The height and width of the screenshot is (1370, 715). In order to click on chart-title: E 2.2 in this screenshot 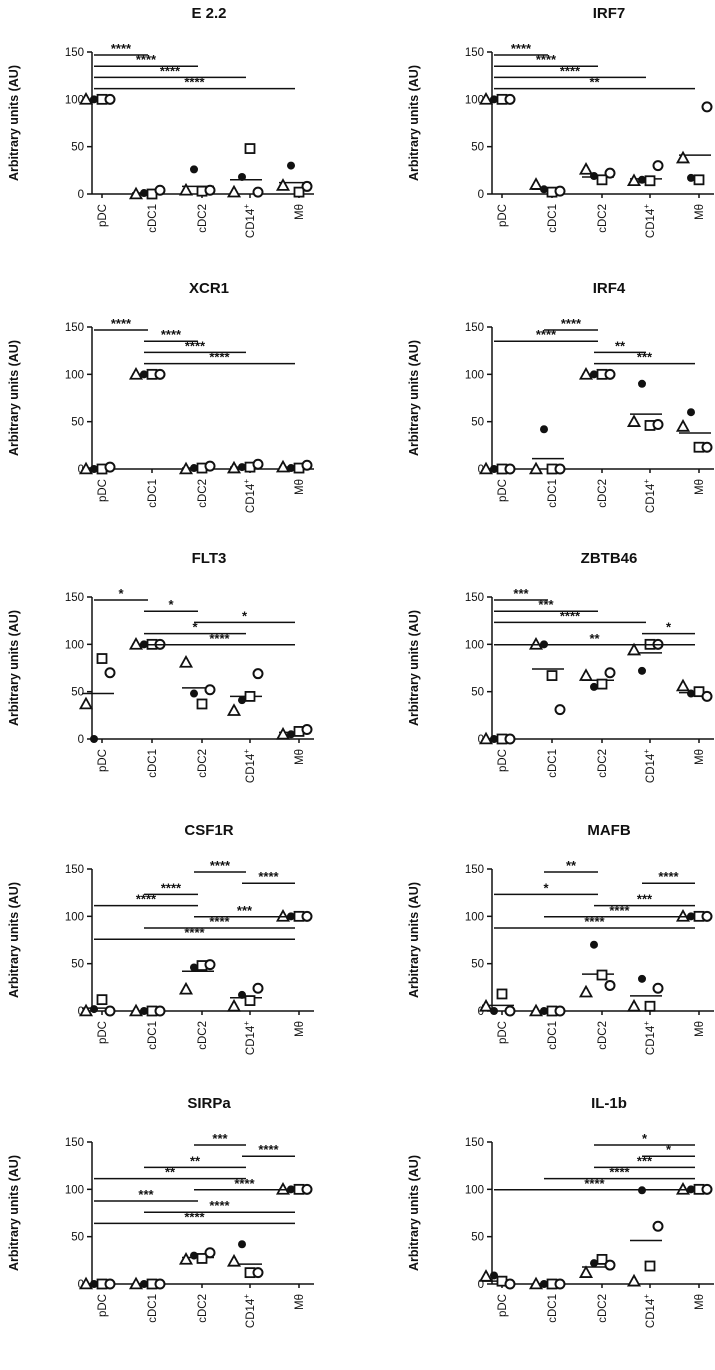, I will do `click(208, 13)`.